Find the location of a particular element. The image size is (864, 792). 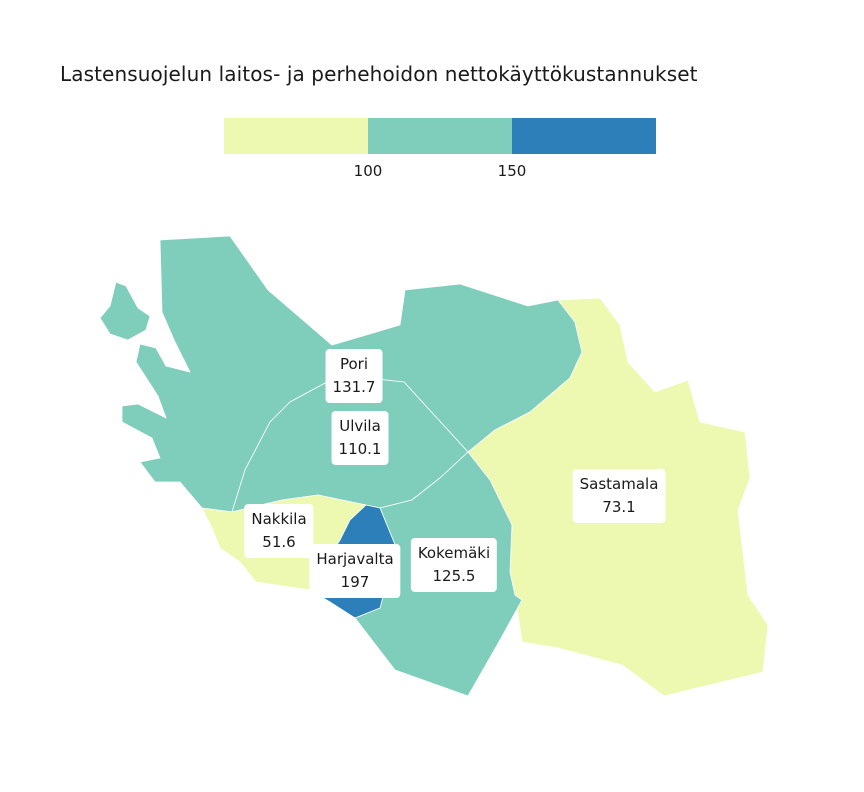

label-harjavalta: Harjavalta 197 is located at coordinates (355, 571).